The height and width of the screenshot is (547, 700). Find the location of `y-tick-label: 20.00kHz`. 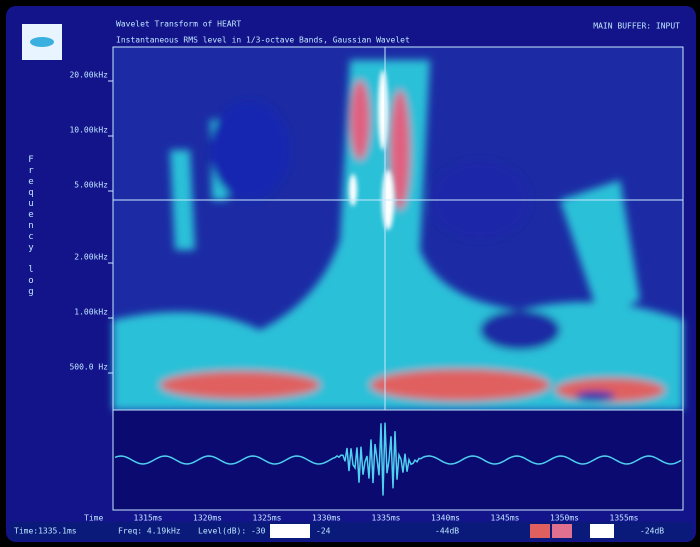

y-tick-label: 20.00kHz is located at coordinates (88, 75).